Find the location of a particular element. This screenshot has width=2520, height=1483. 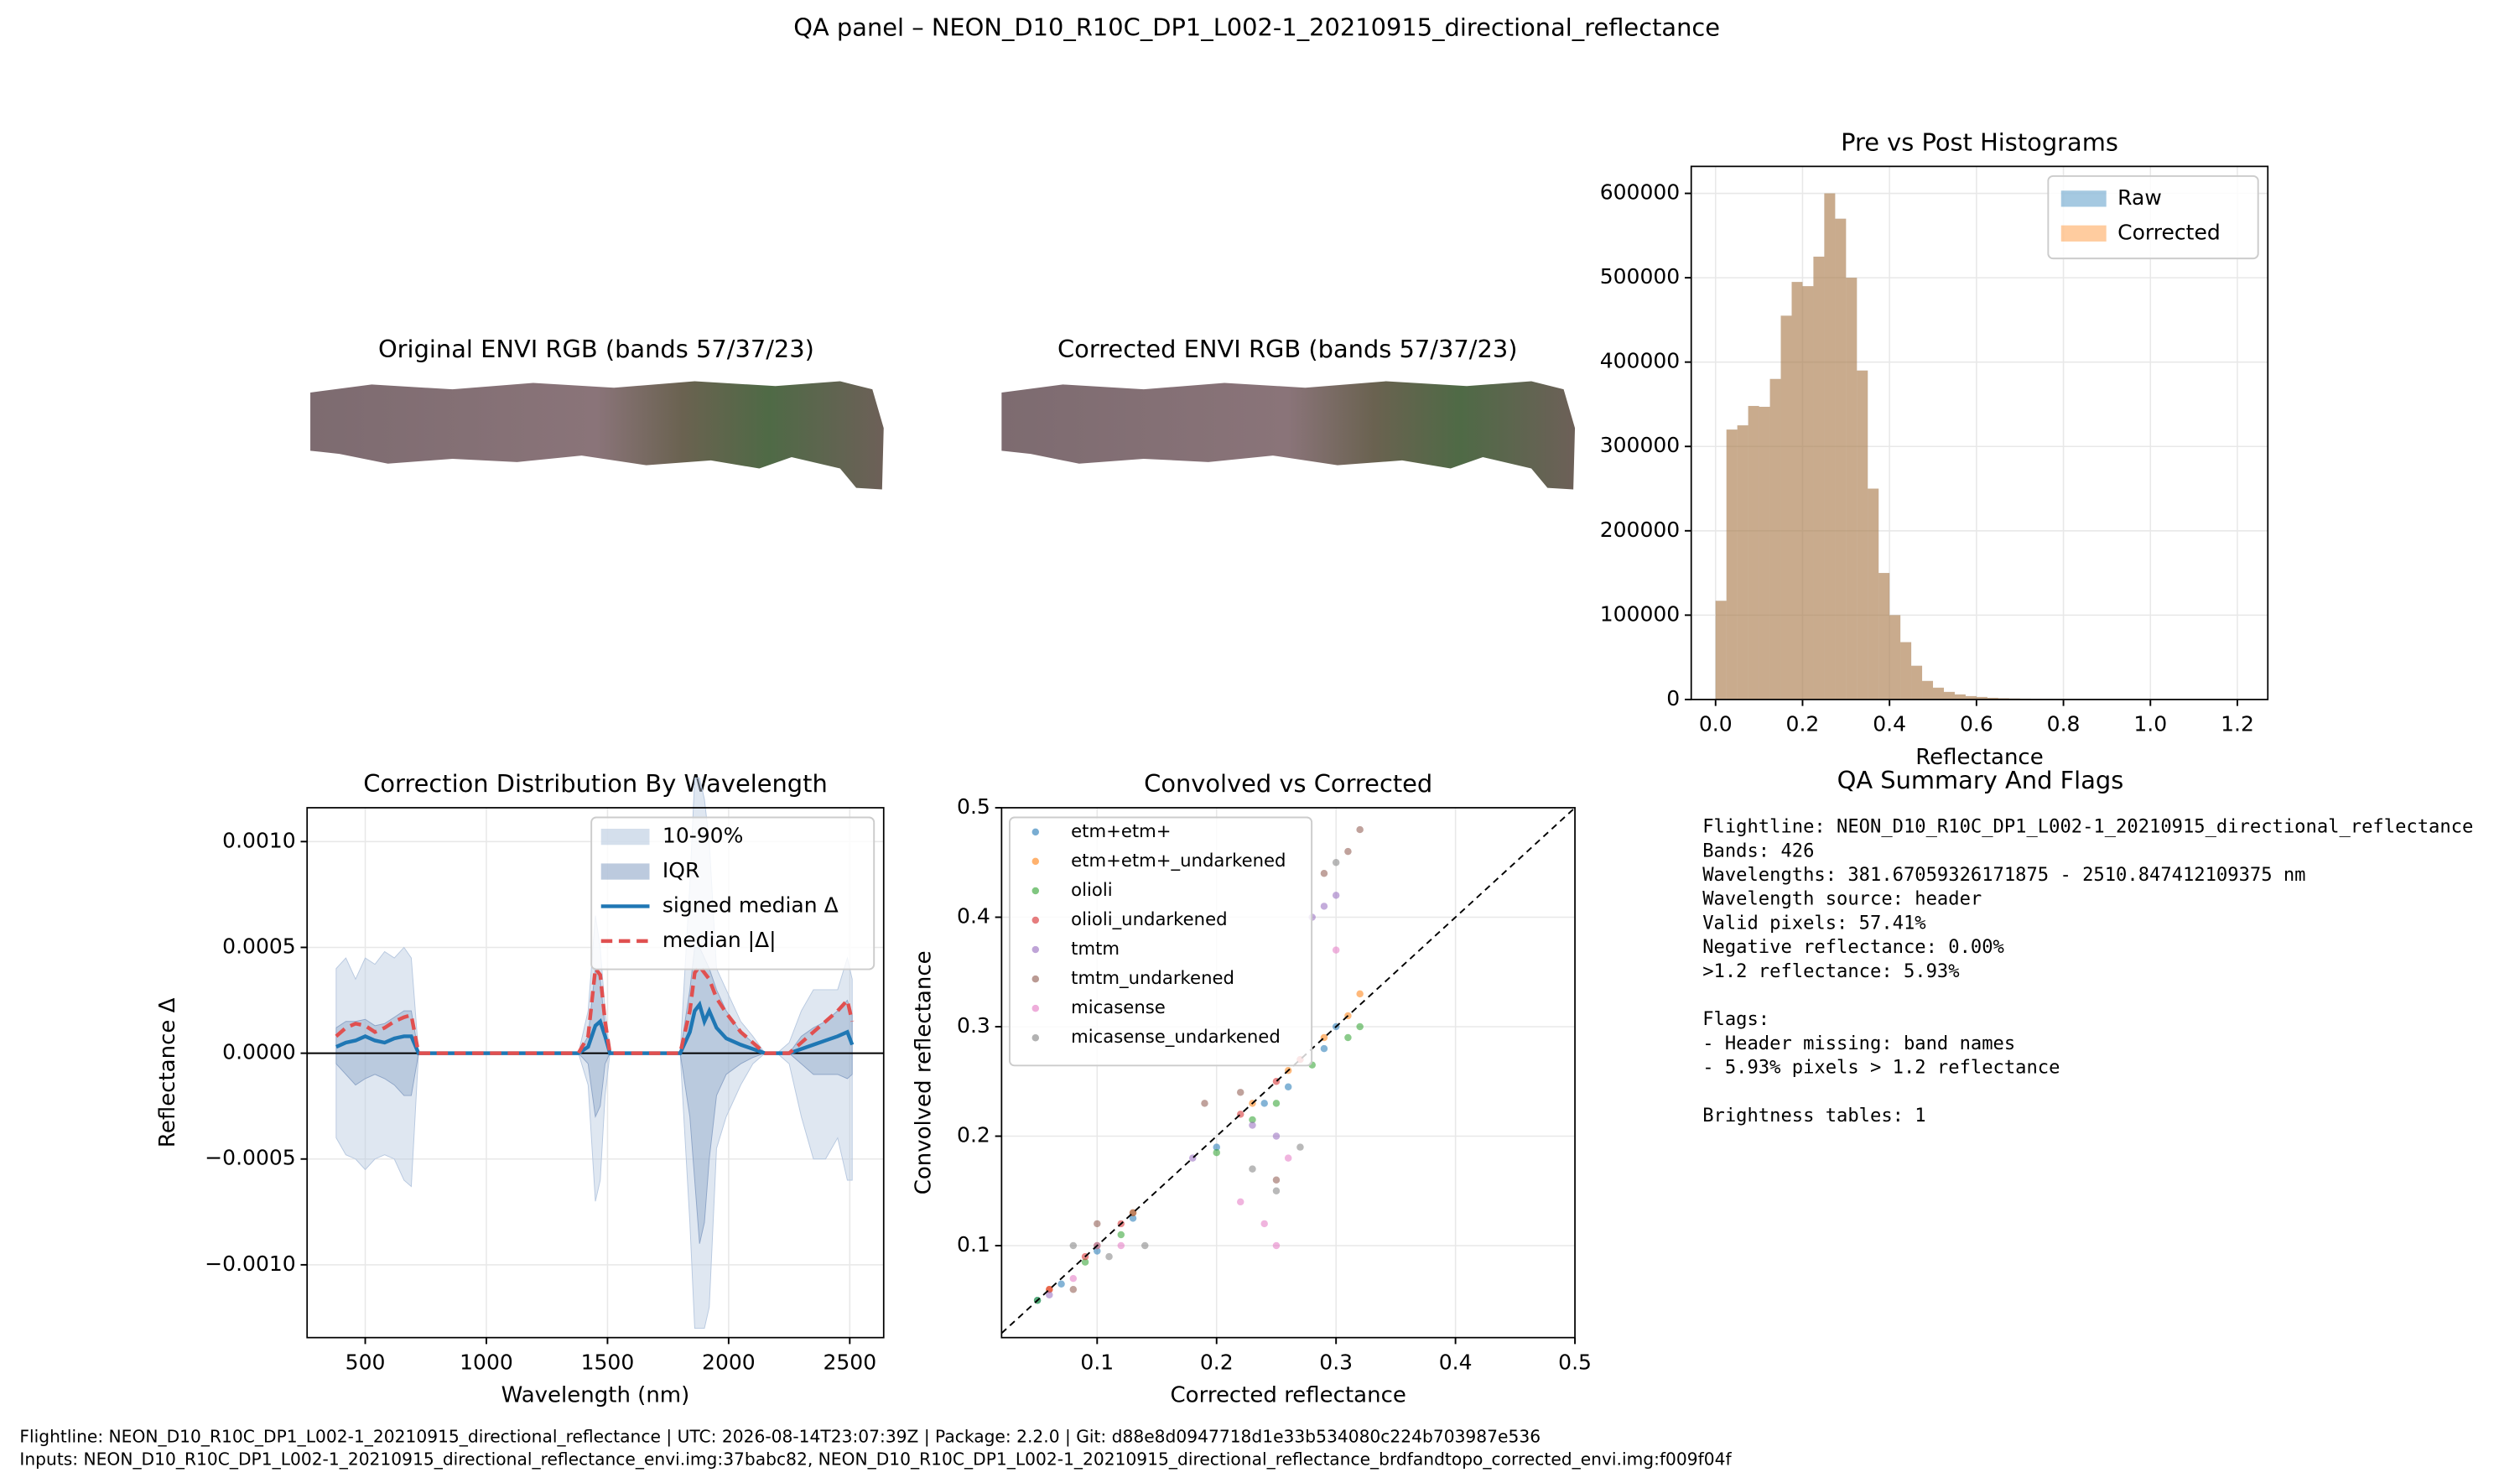

y-axis-label: Reflectance Δ is located at coordinates (167, 1072).